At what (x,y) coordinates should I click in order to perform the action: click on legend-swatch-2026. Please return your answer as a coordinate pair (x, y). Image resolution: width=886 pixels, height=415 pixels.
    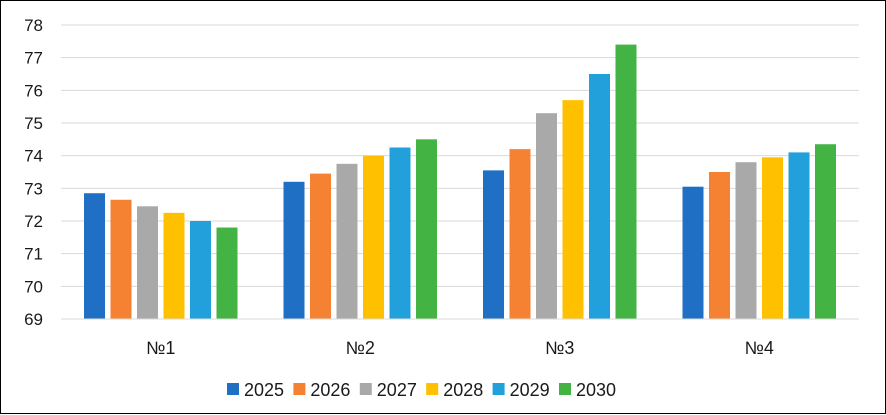
    Looking at the image, I should click on (299, 389).